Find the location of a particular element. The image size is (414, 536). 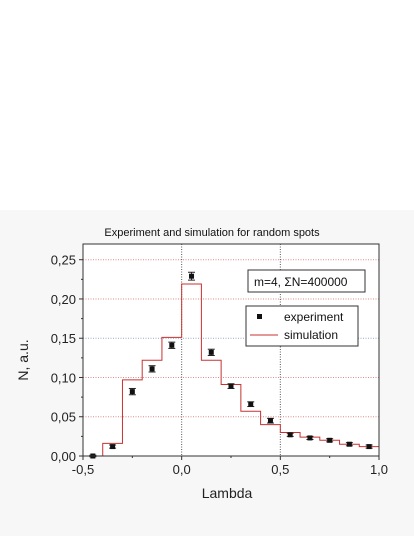

x-axis-title: Lambda is located at coordinates (227, 493).